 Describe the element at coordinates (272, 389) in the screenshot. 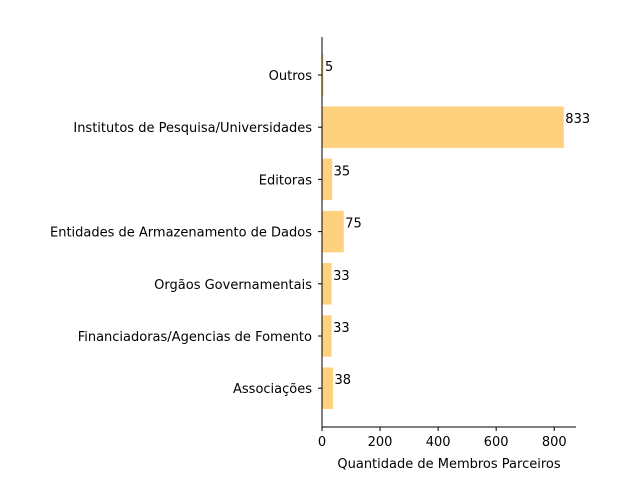

I see `category-label-6: Associações` at that location.